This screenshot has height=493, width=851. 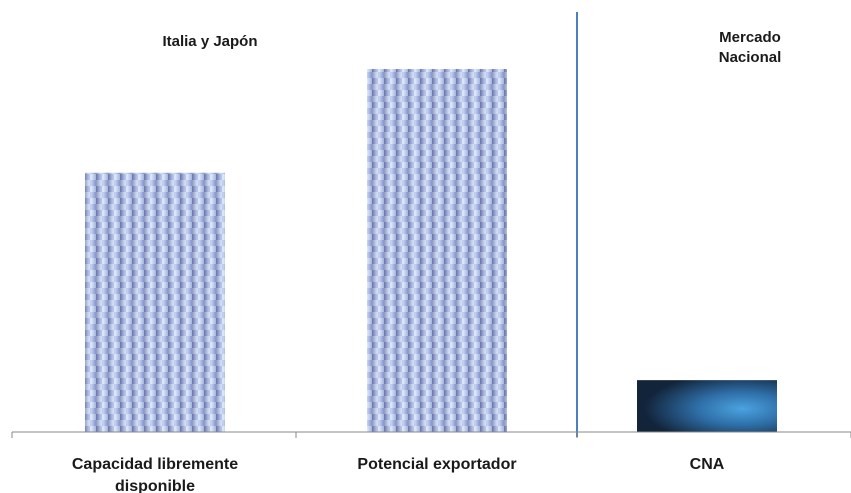 What do you see at coordinates (750, 37) in the screenshot?
I see `group-label-line: Mercado` at bounding box center [750, 37].